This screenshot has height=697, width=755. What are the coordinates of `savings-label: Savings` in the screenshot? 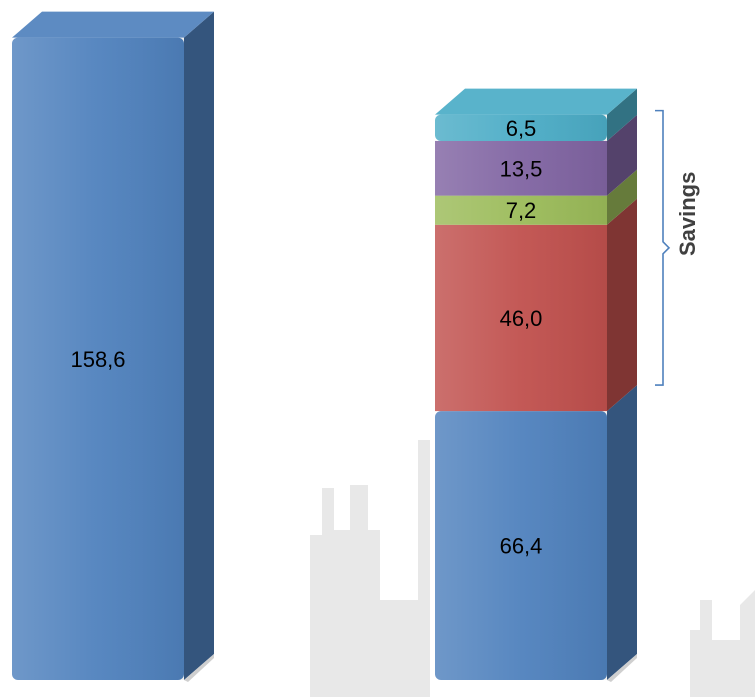 It's located at (687, 214).